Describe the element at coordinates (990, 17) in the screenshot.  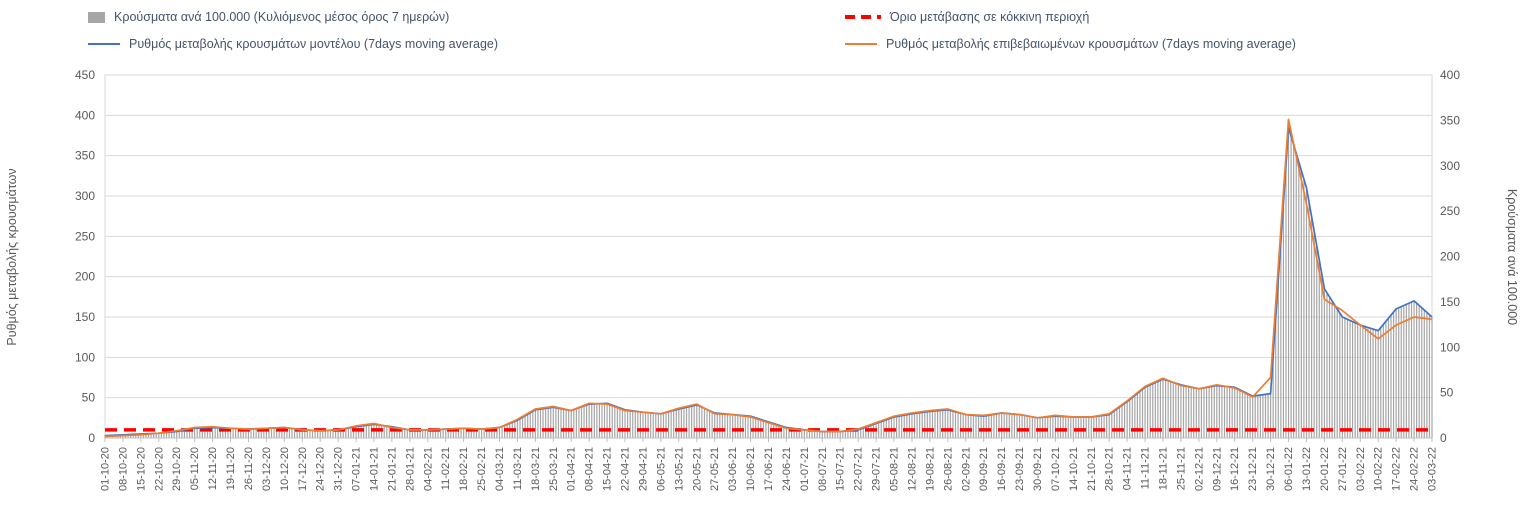
I see `legend-label-threshold: Όριο μετάβασης σε κόκκινη περιοχή` at that location.